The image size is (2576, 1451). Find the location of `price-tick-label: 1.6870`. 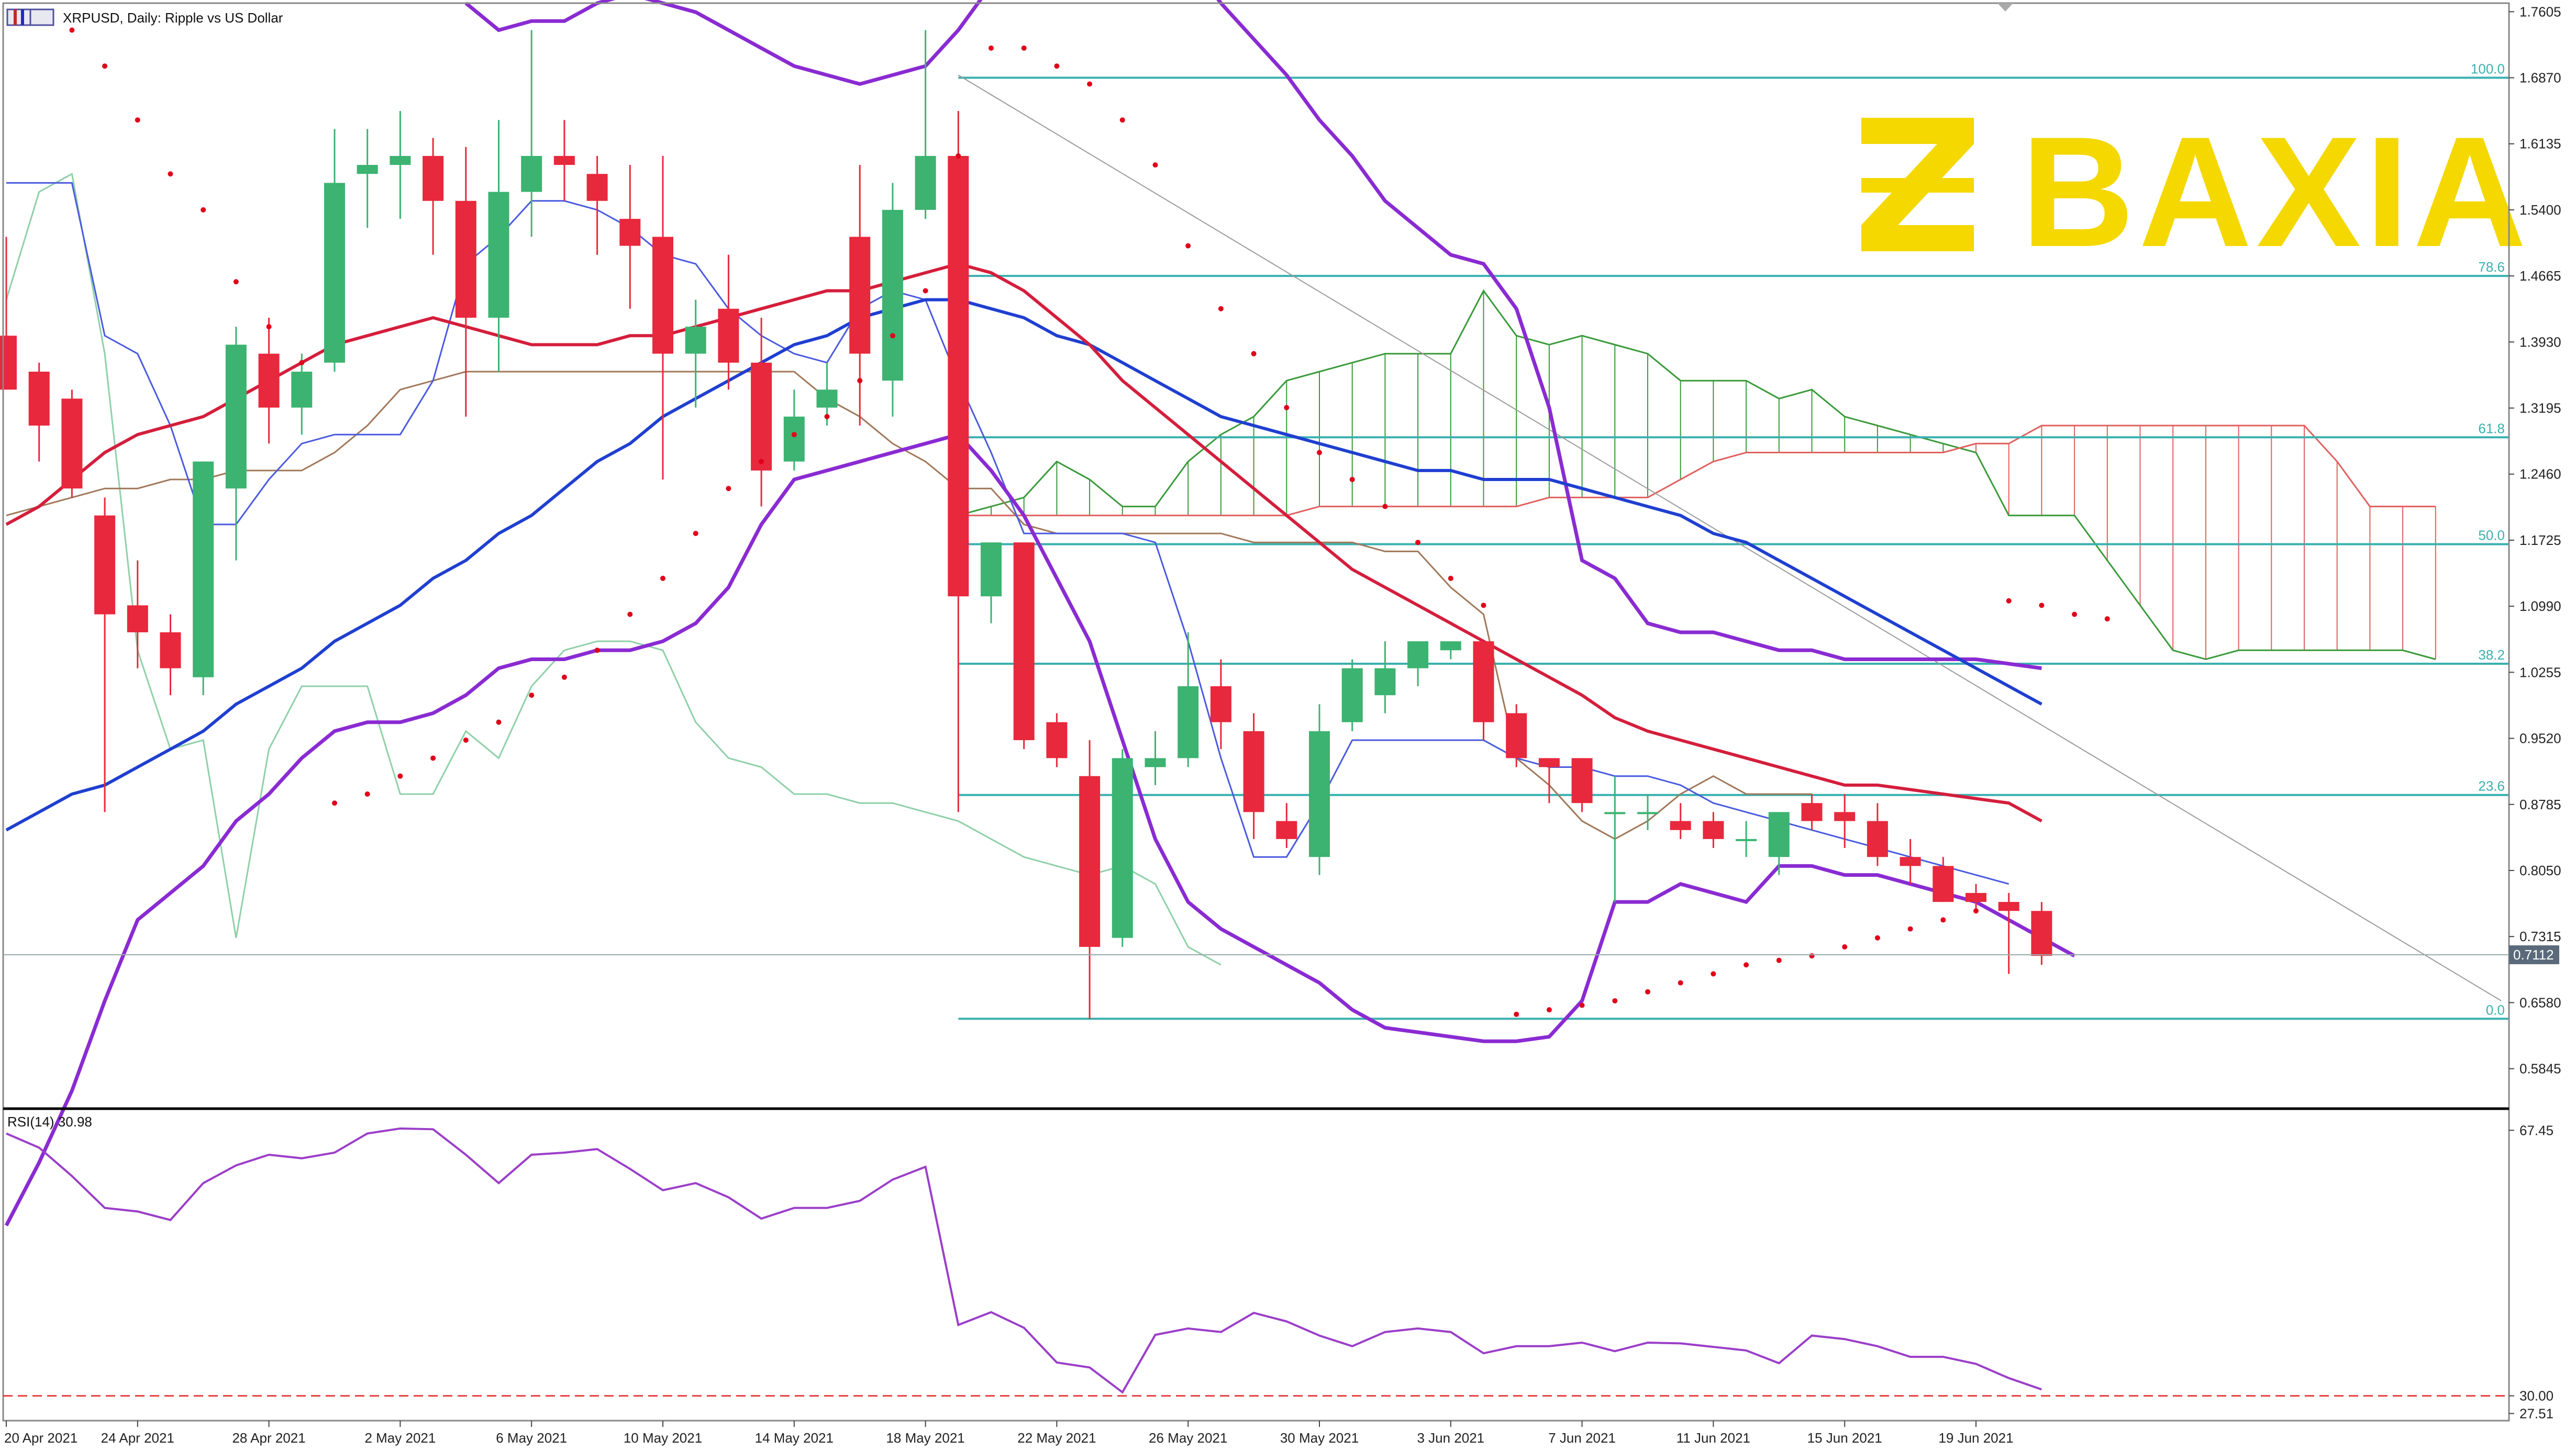

price-tick-label: 1.6870 is located at coordinates (2540, 78).